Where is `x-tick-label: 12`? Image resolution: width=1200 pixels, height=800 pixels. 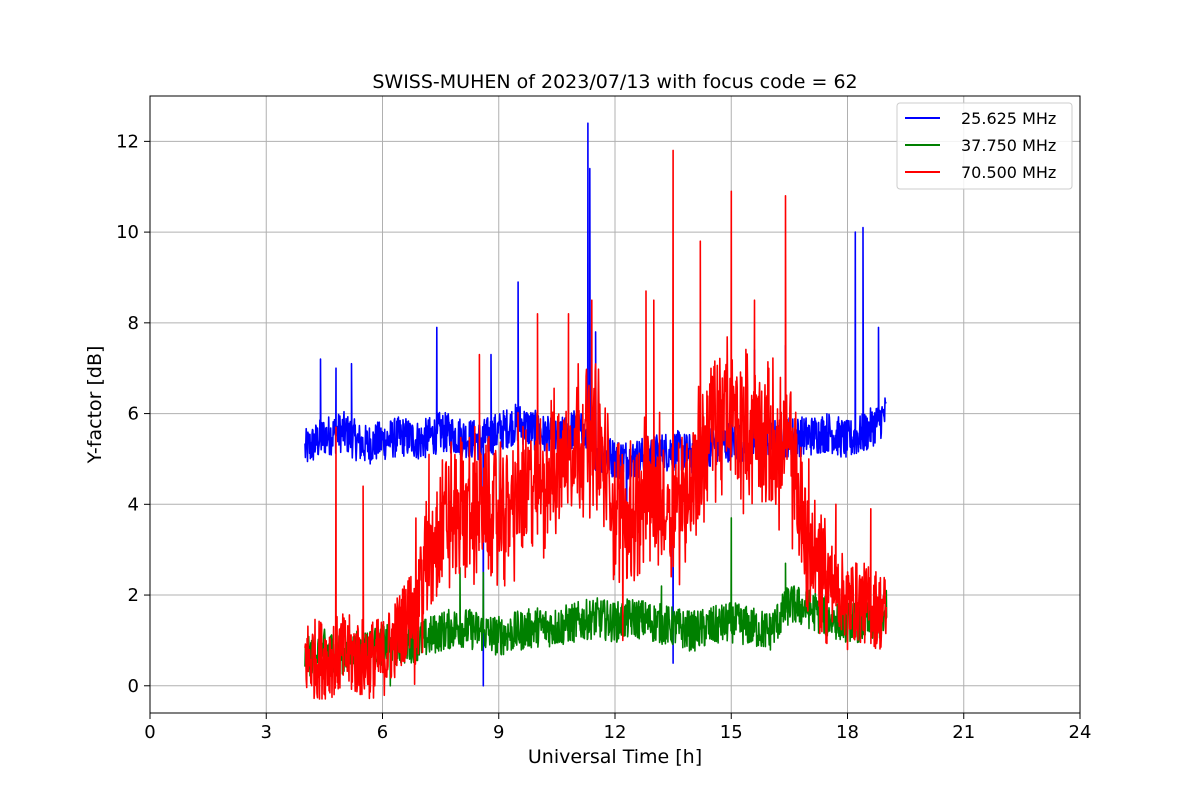
x-tick-label: 12 is located at coordinates (615, 732).